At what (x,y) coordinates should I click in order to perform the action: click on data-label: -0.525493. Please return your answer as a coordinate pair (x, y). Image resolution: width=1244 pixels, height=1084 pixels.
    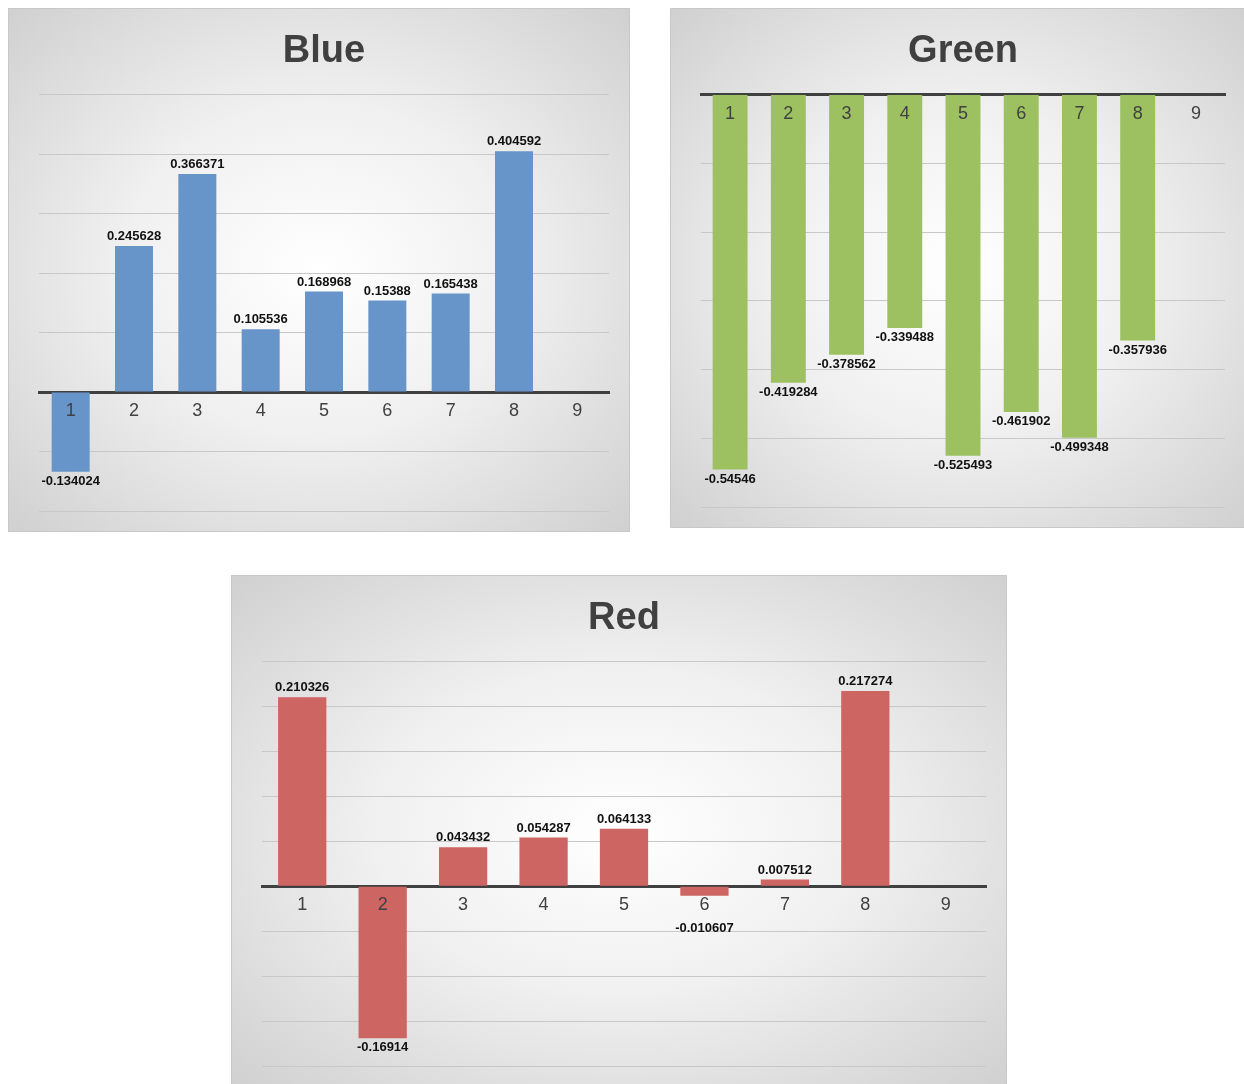
    Looking at the image, I should click on (963, 464).